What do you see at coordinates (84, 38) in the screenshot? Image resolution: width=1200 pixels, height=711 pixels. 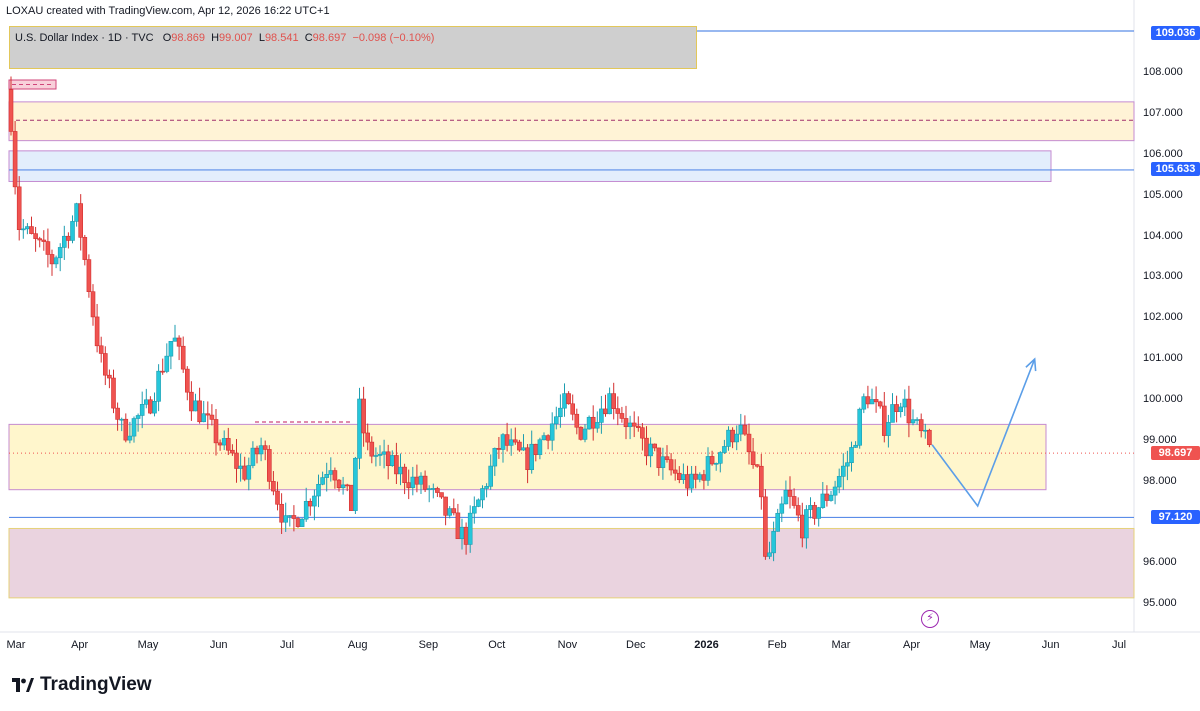 I see `symbol-name: U.S. Dollar Index · 1D · TVC` at bounding box center [84, 38].